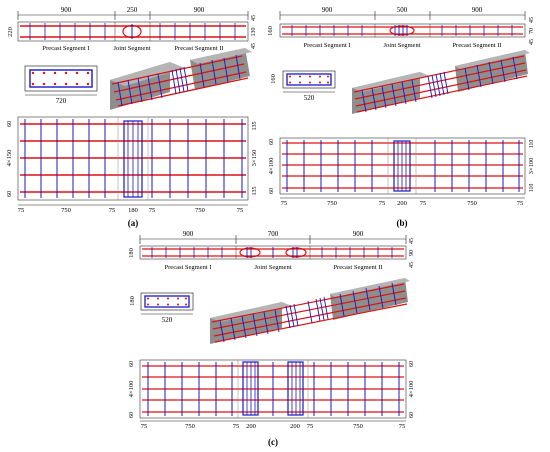  Describe the element at coordinates (270, 31) in the screenshot. I see `panel-b-height-dim: 160` at that location.